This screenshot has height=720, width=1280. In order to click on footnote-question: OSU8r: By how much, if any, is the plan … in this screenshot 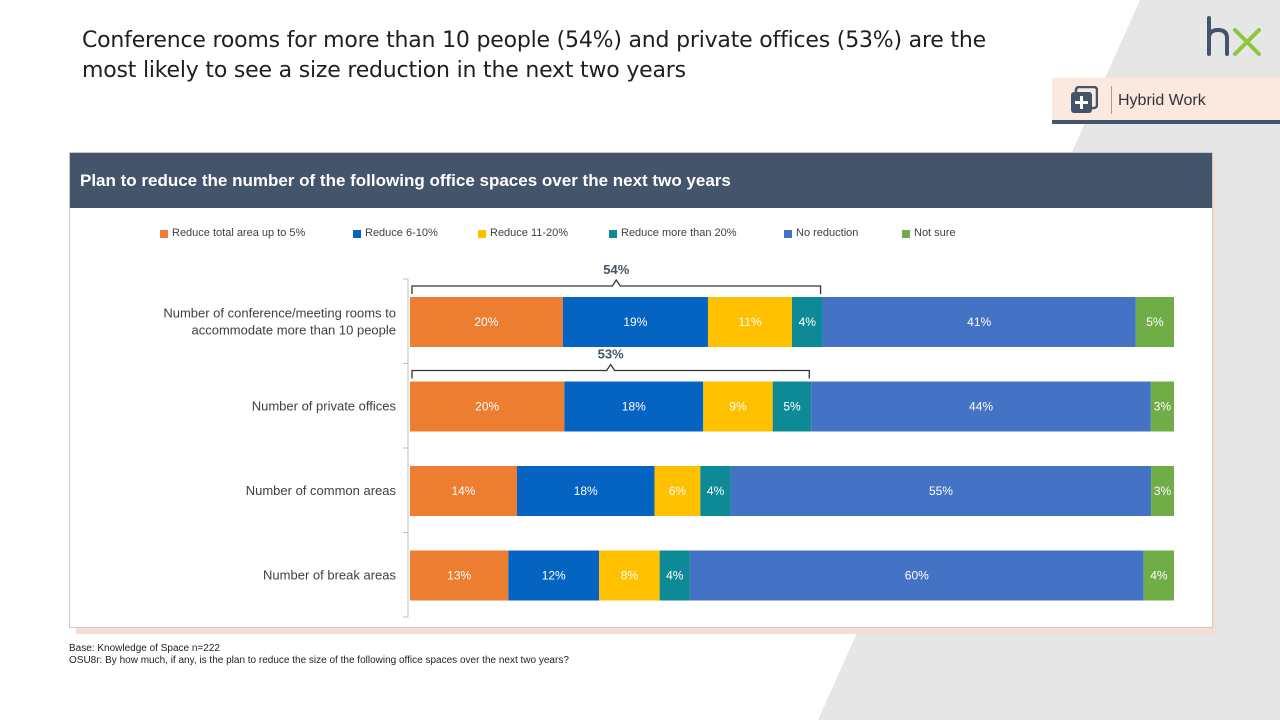, I will do `click(319, 660)`.